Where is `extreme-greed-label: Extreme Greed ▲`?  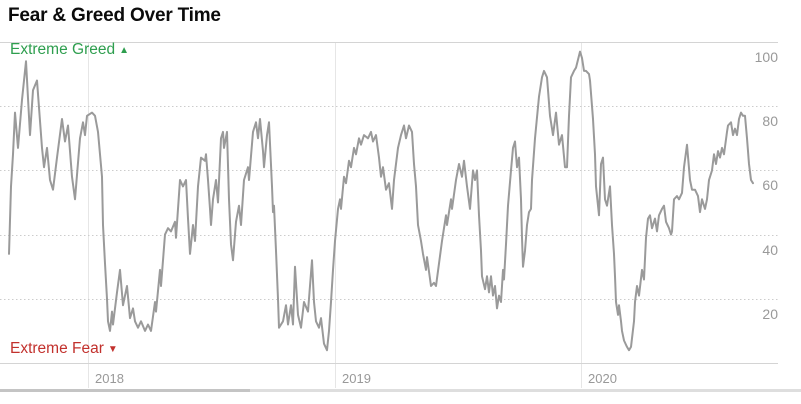 extreme-greed-label: Extreme Greed ▲ is located at coordinates (69, 50).